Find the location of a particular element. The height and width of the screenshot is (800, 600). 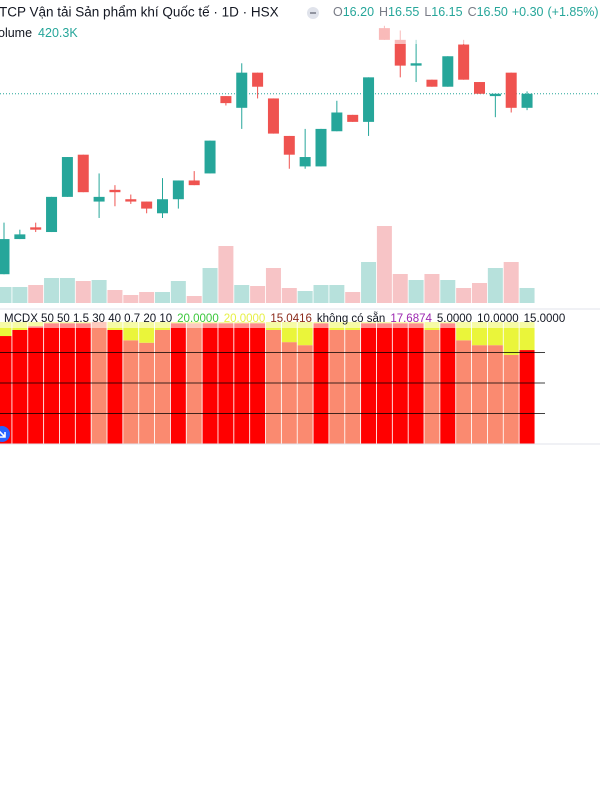

volume-legend: olume 420.3K is located at coordinates (39, 33).